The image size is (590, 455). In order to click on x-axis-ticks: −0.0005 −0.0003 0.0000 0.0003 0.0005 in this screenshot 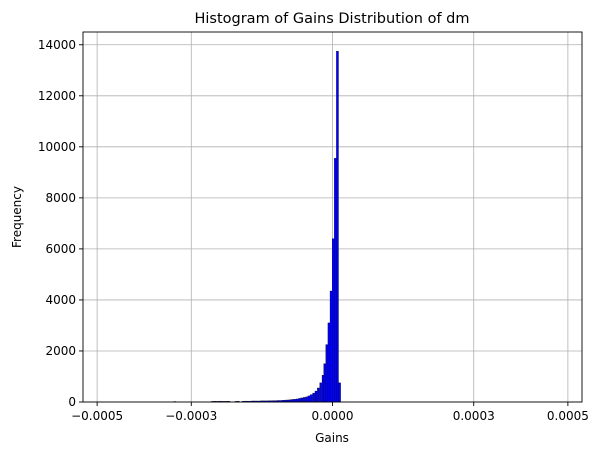, I will do `click(330, 412)`.